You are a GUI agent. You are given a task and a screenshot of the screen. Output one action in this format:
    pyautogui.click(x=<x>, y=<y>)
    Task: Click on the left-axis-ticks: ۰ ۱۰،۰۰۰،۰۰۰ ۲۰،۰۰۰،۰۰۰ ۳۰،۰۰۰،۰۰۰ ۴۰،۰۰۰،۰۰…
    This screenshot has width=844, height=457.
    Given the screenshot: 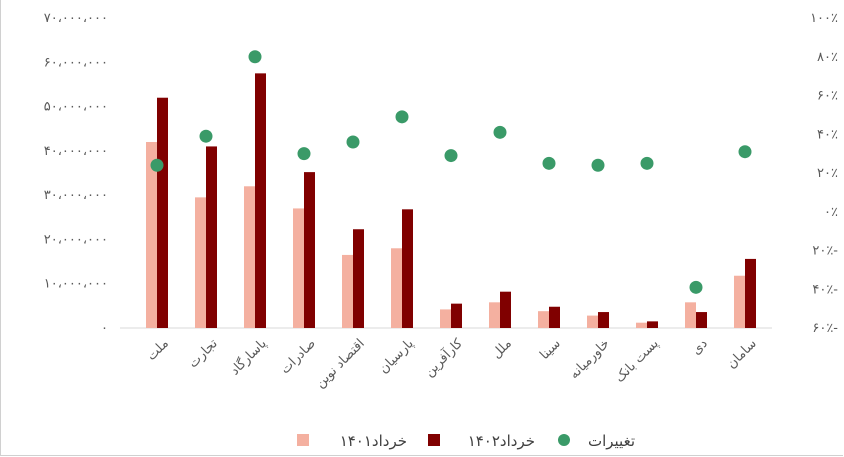 What is the action you would take?
    pyautogui.click(x=76, y=173)
    